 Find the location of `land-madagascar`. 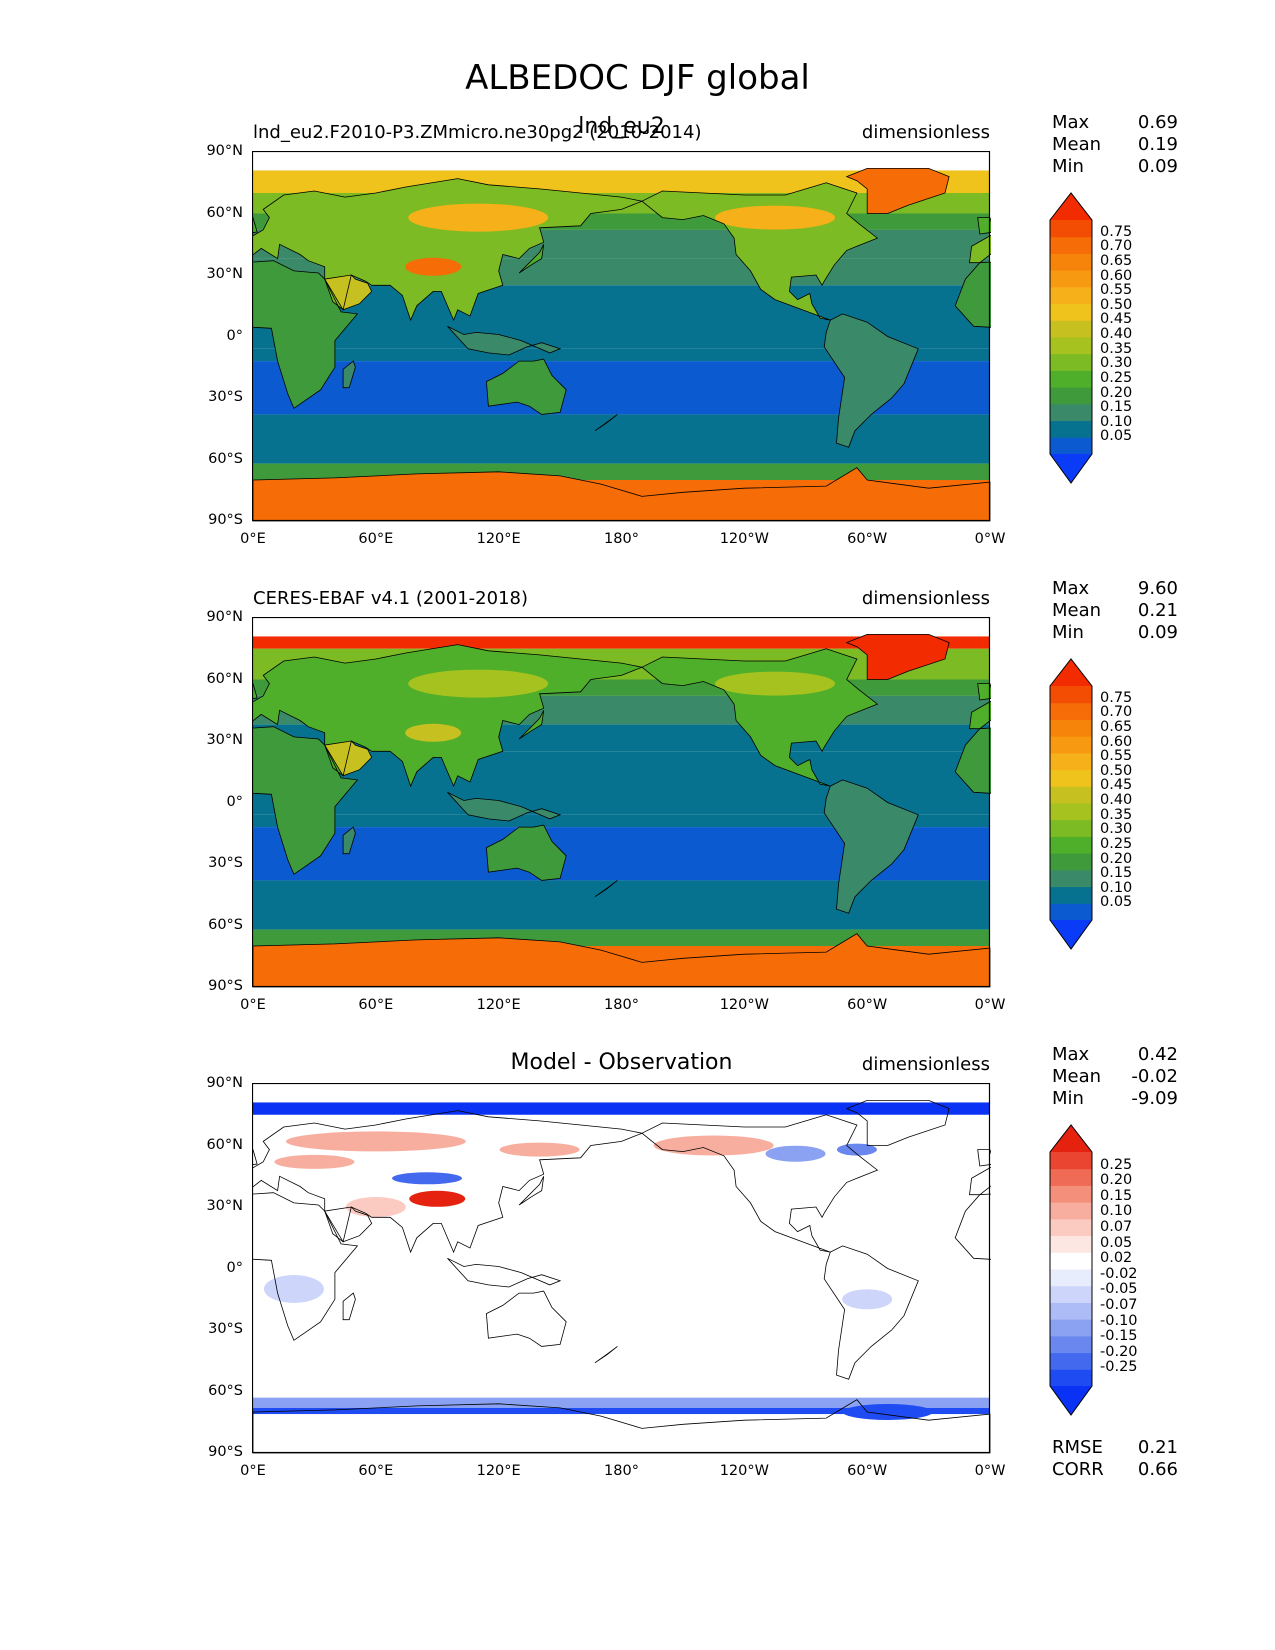

land-madagascar is located at coordinates (349, 374).